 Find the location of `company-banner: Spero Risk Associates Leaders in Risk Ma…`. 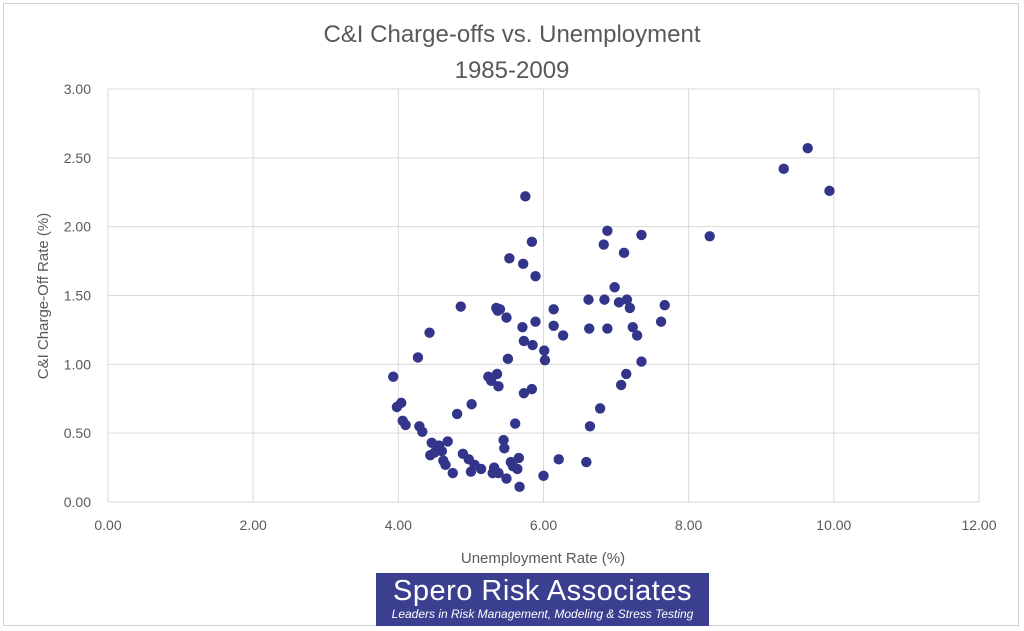

company-banner: Spero Risk Associates Leaders in Risk Ma… is located at coordinates (542, 599).